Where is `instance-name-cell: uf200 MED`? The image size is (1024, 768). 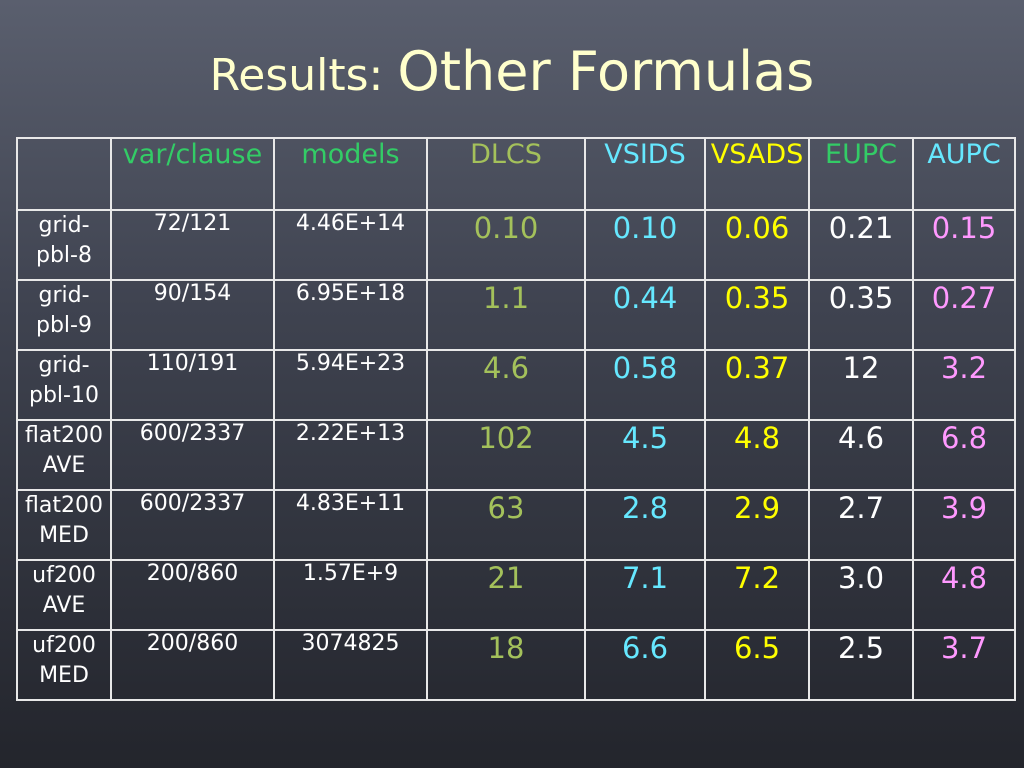 instance-name-cell: uf200 MED is located at coordinates (64, 665).